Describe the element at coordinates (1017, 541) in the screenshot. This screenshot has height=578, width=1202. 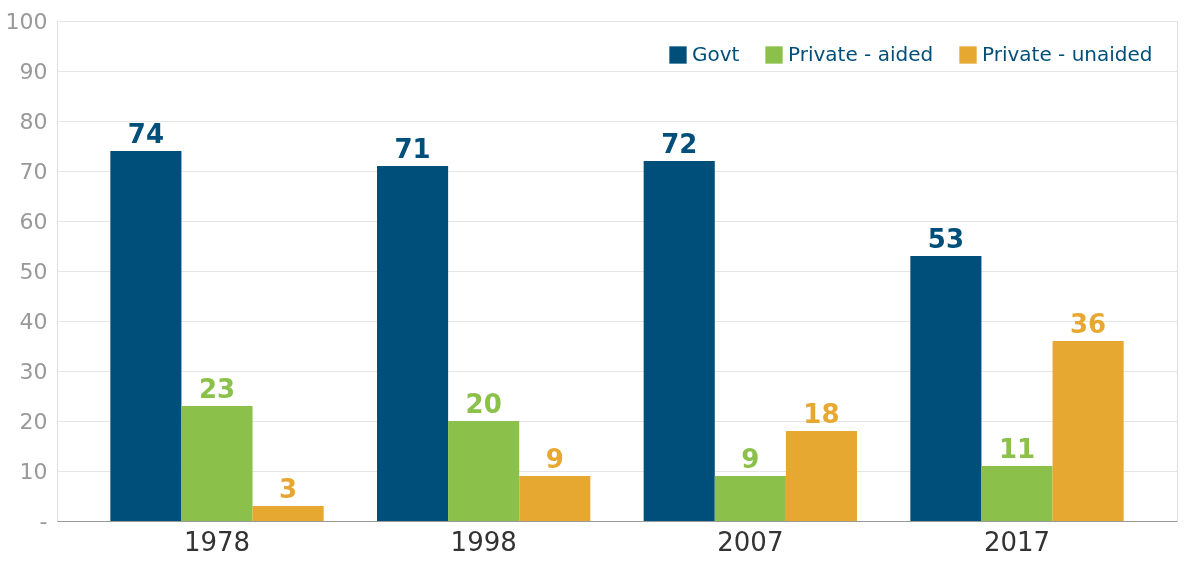
I see `x-tick-label: 2017` at that location.